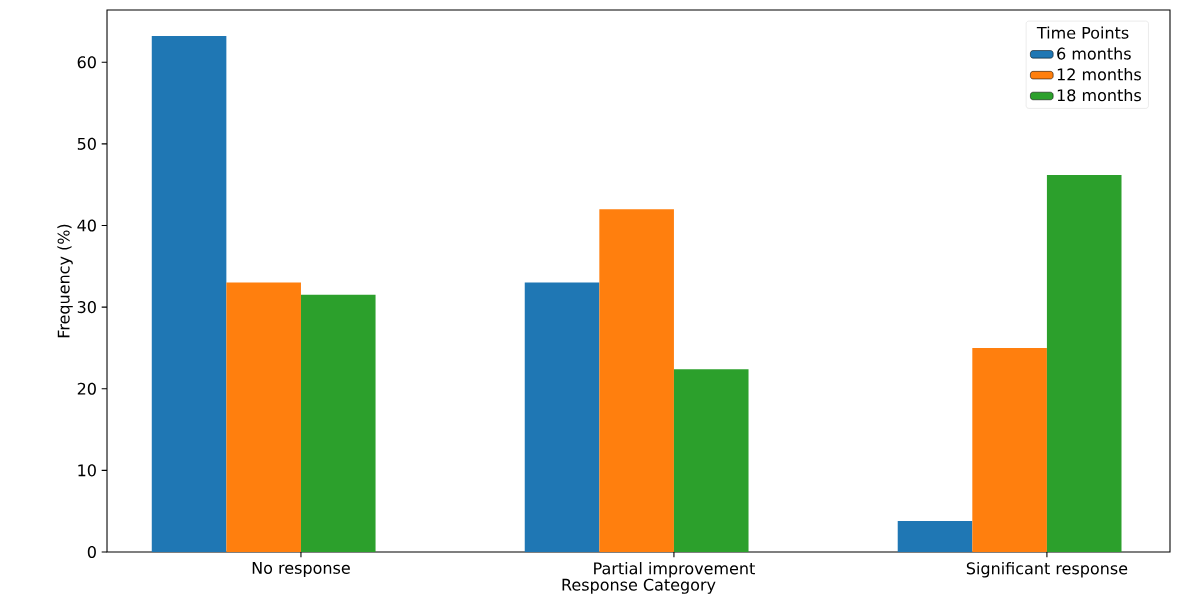 This screenshot has width=1193, height=614. What do you see at coordinates (86, 62) in the screenshot?
I see `y-tick-label: 60` at bounding box center [86, 62].